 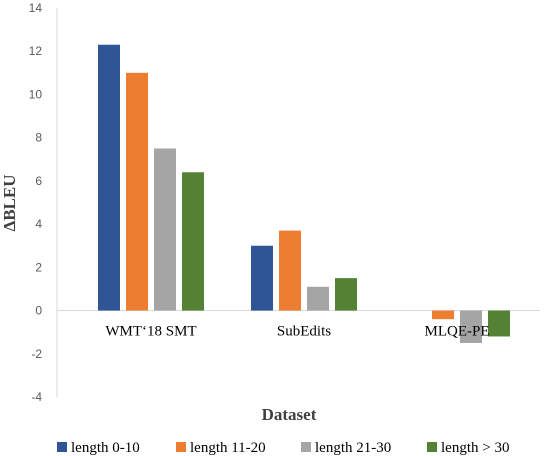 I want to click on y-tick-label: 12, so click(x=36, y=51).